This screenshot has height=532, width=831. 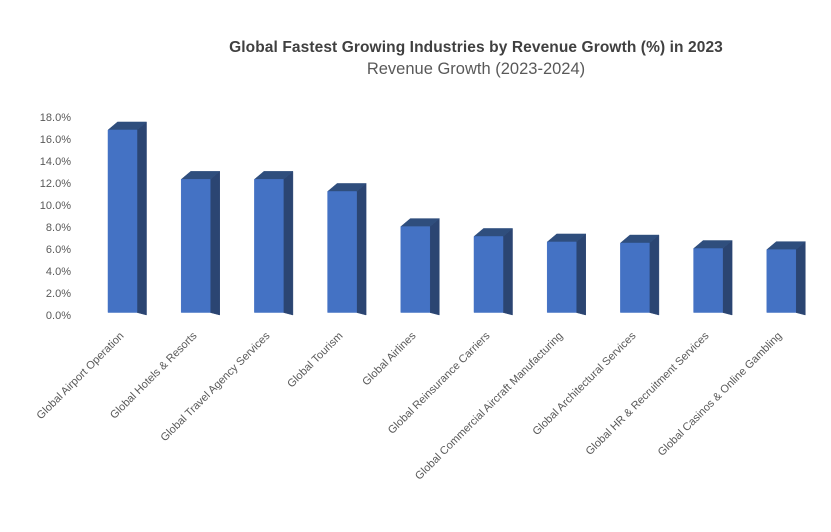 I want to click on bar-global-airport-operation, so click(x=127, y=218).